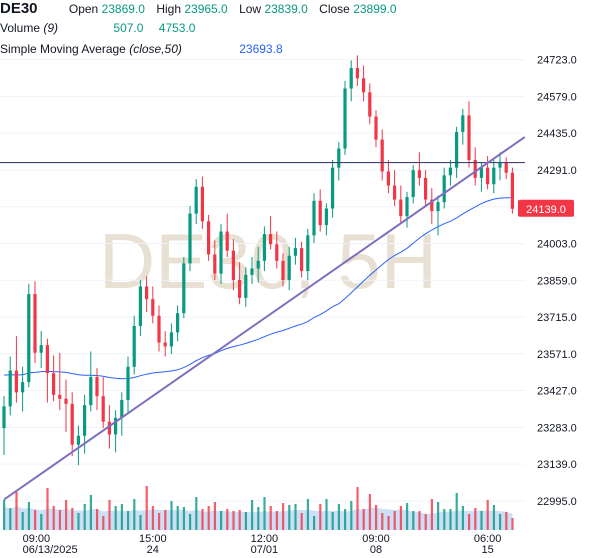  What do you see at coordinates (557, 428) in the screenshot?
I see `y-tick-label-2: 23283.0` at bounding box center [557, 428].